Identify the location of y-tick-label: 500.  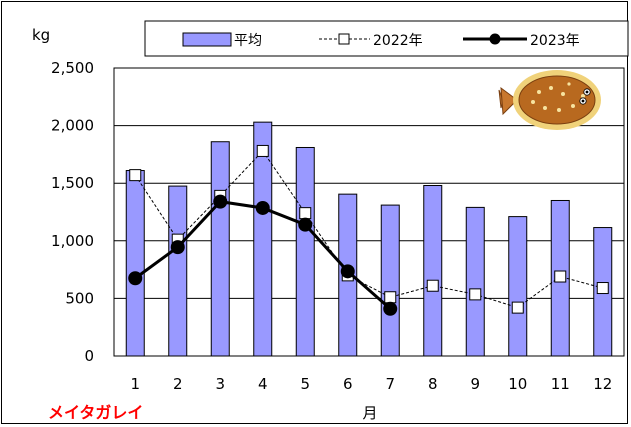
(79, 298).